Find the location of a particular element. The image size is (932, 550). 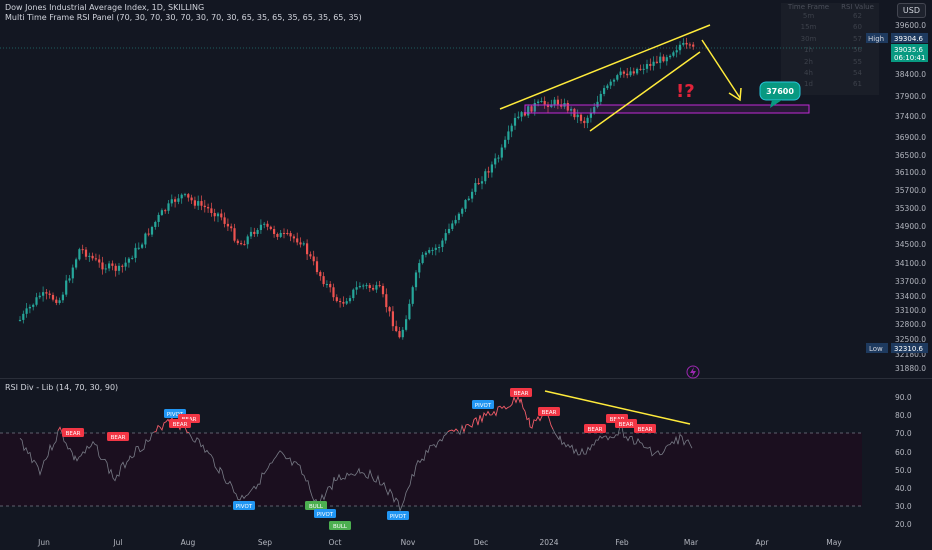

price-tick: 35700.0 is located at coordinates (910, 190).